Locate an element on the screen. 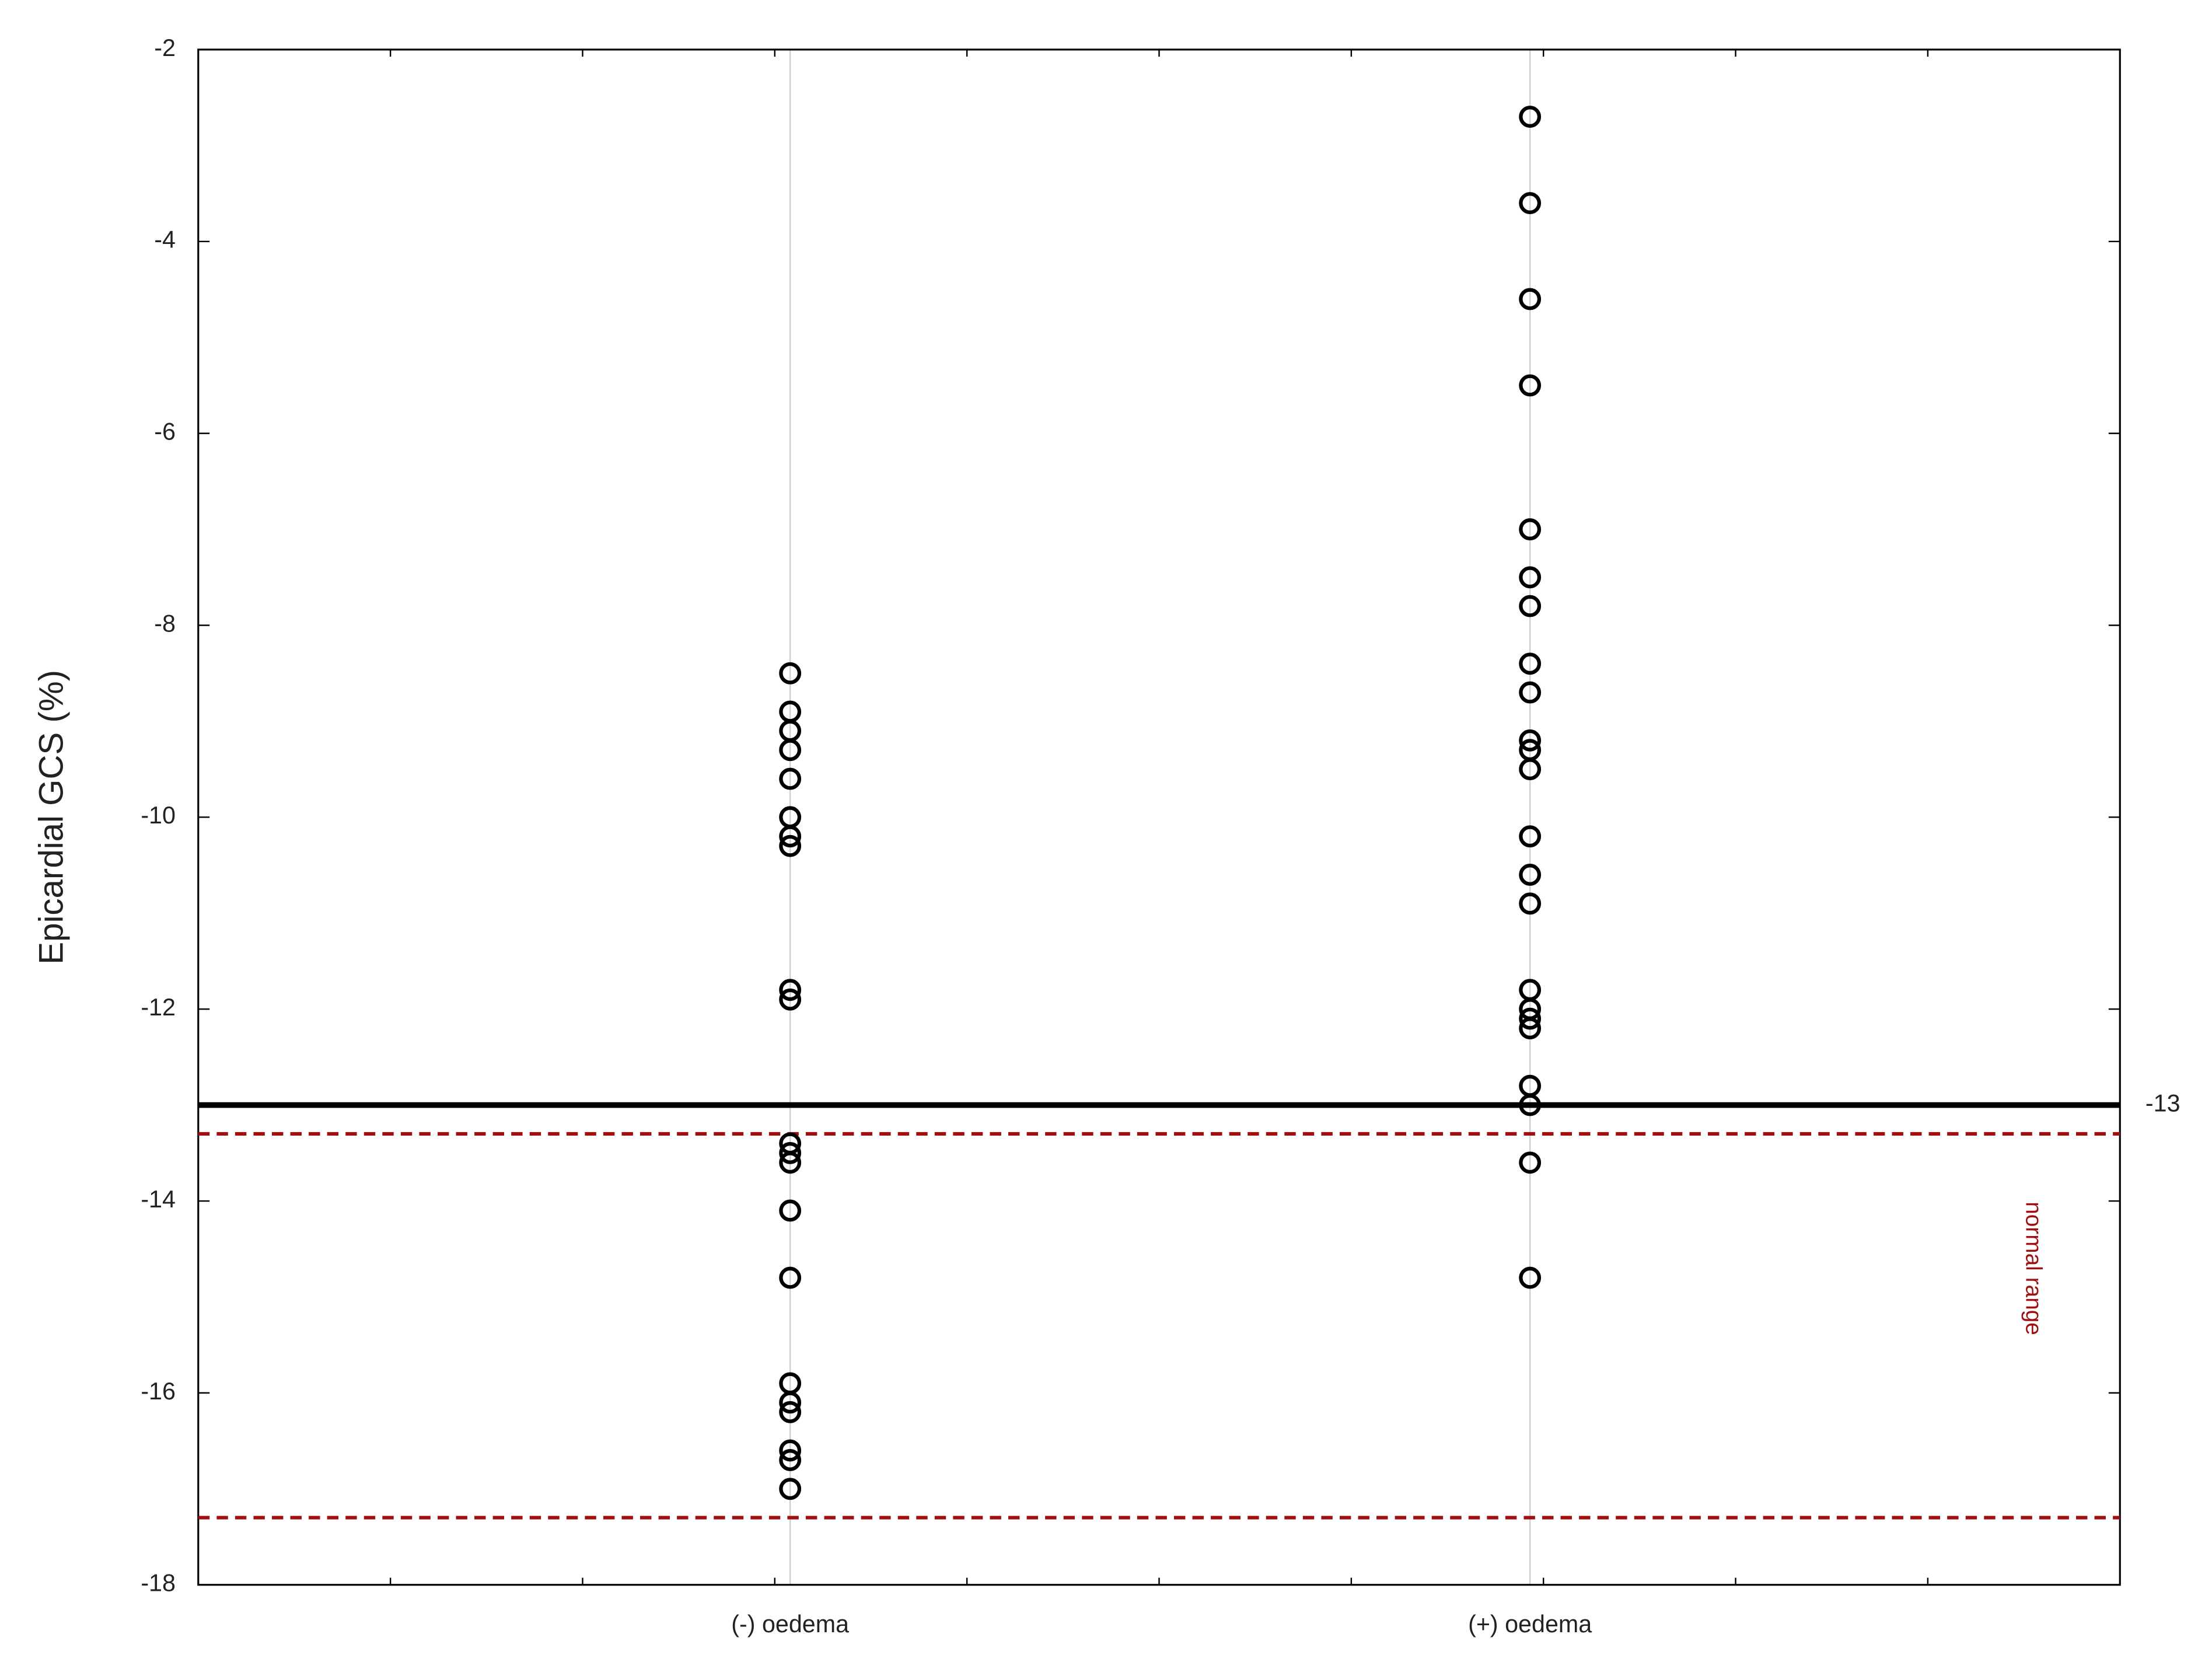 The image size is (2212, 1662). normal-range-label: normal range is located at coordinates (2033, 1269).